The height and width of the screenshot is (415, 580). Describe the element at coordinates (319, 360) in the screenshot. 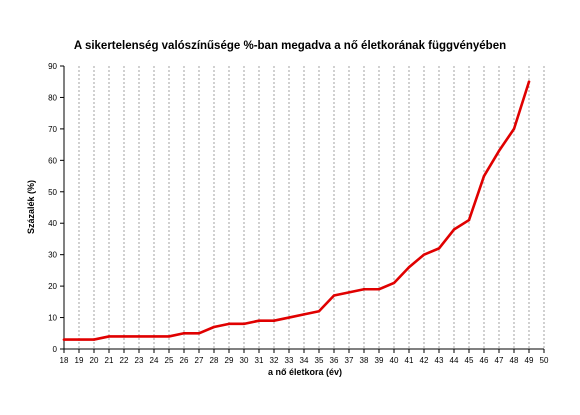

I see `x-tick-label: 35` at that location.